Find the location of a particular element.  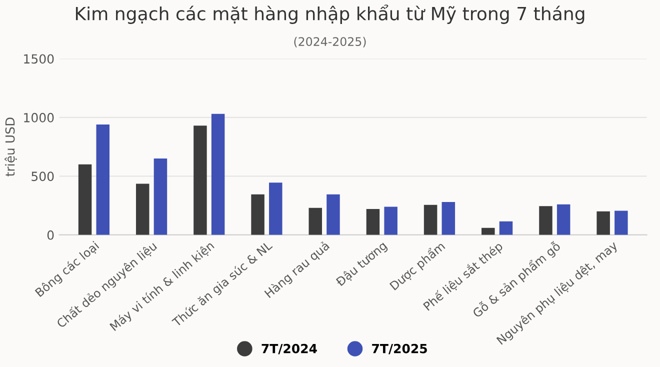

legend-label: 7T/2025 is located at coordinates (399, 349).